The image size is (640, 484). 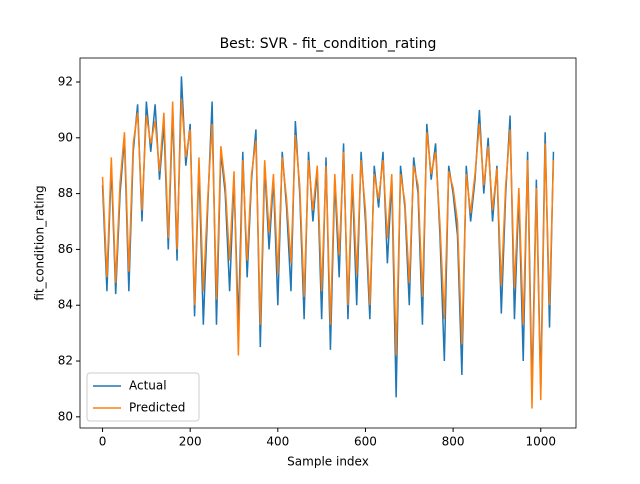 What do you see at coordinates (65, 137) in the screenshot?
I see `y-tick-label: 90` at bounding box center [65, 137].